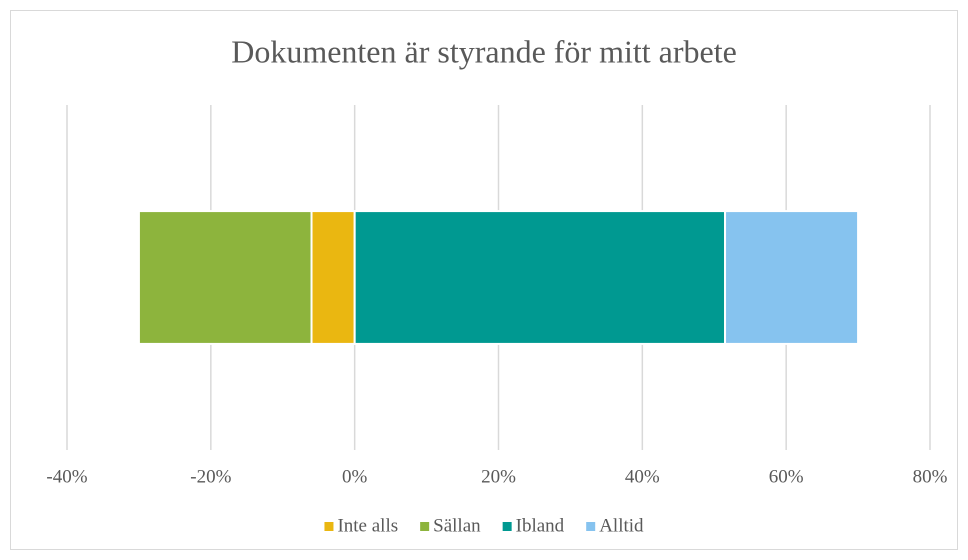 This screenshot has height=560, width=968. What do you see at coordinates (621, 525) in the screenshot?
I see `legend-label: Alltid` at bounding box center [621, 525].